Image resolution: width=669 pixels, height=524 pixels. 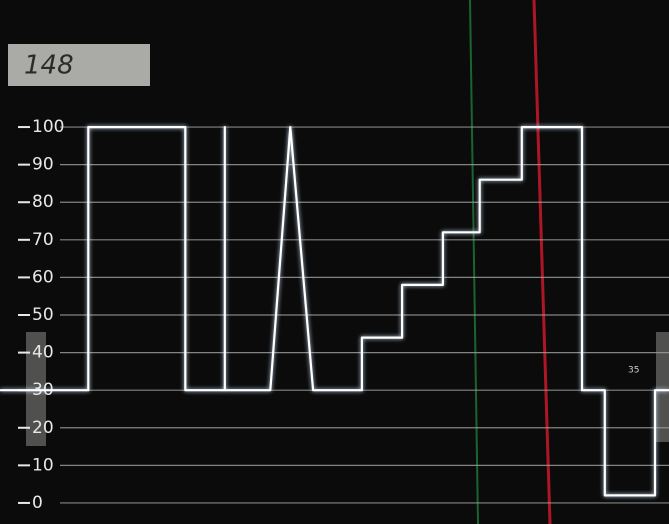 What do you see at coordinates (43, 428) in the screenshot?
I see `y-tick-label: 20` at bounding box center [43, 428].